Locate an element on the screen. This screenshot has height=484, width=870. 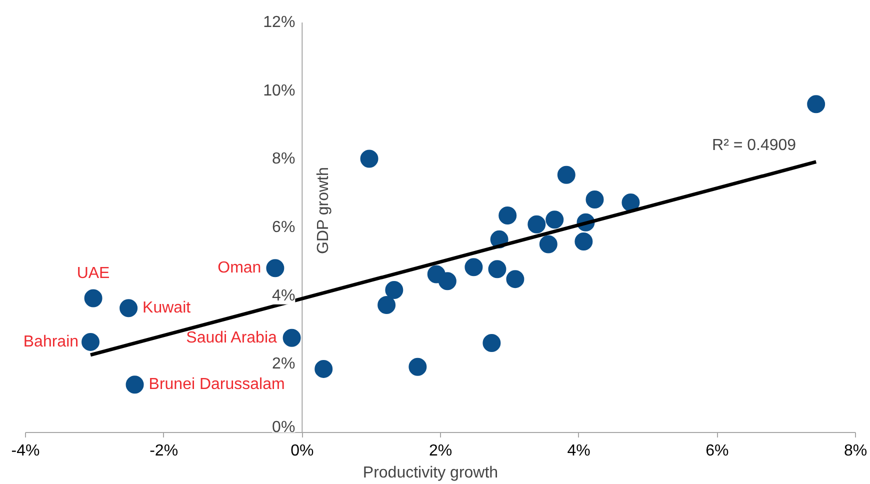
x-tick-label: 6% is located at coordinates (717, 451).